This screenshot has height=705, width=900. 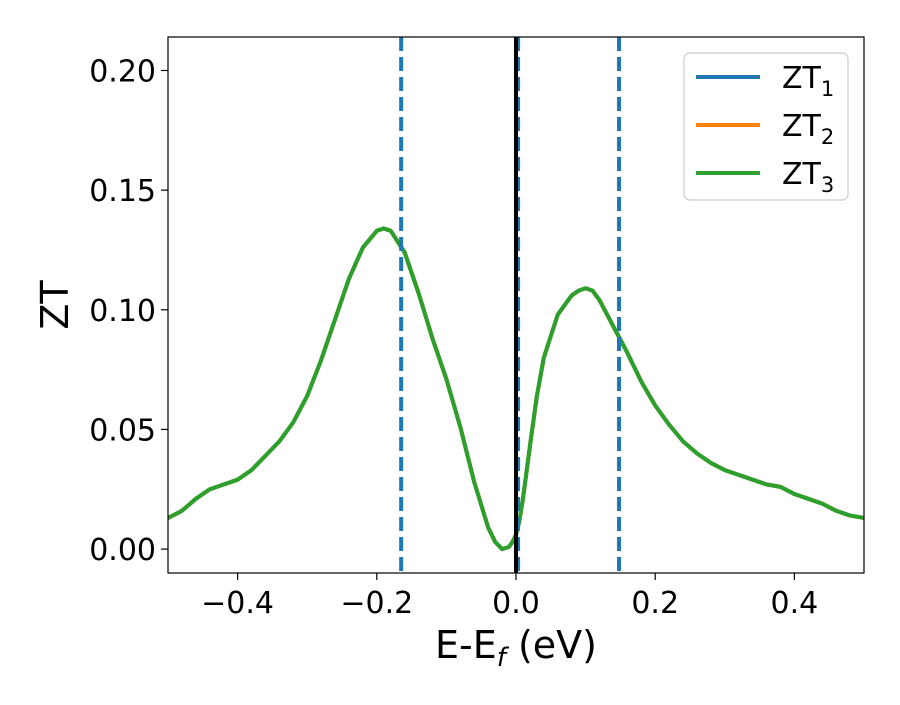 I want to click on legend: ZT1 ZT2 ZT3, so click(x=766, y=126).